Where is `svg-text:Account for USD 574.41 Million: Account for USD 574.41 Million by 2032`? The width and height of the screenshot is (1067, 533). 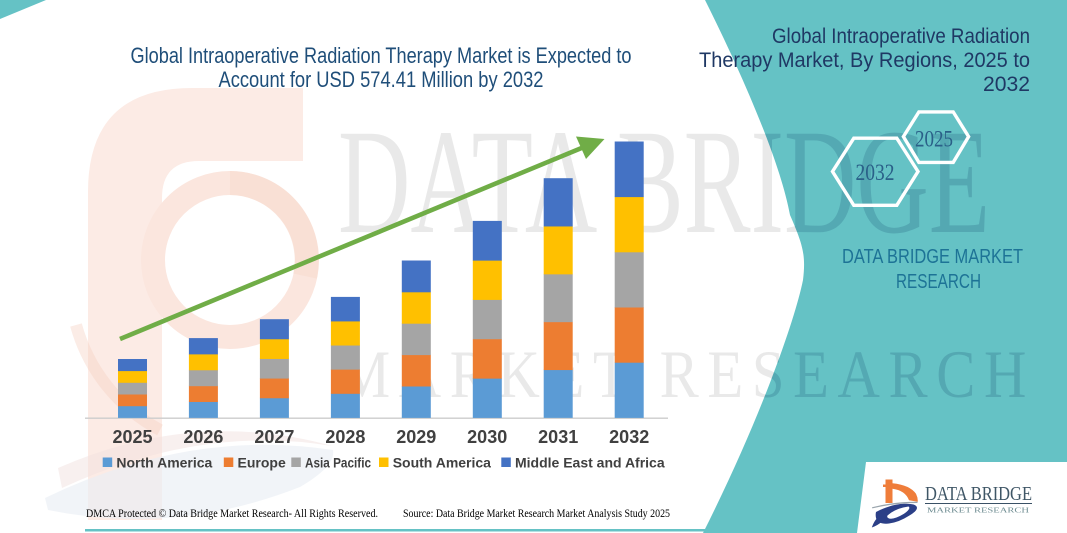 svg-text:Account for USD 574.41 Million: Account for USD 574.41 Million by 2032 is located at coordinates (381, 79).